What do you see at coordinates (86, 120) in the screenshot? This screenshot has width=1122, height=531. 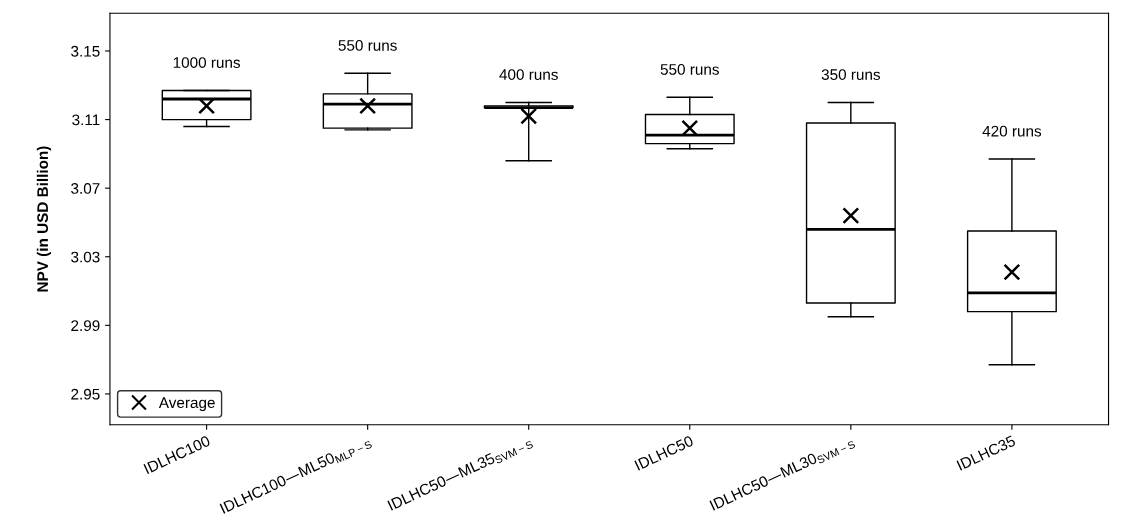 I see `y-tick-label: 3.11` at bounding box center [86, 120].